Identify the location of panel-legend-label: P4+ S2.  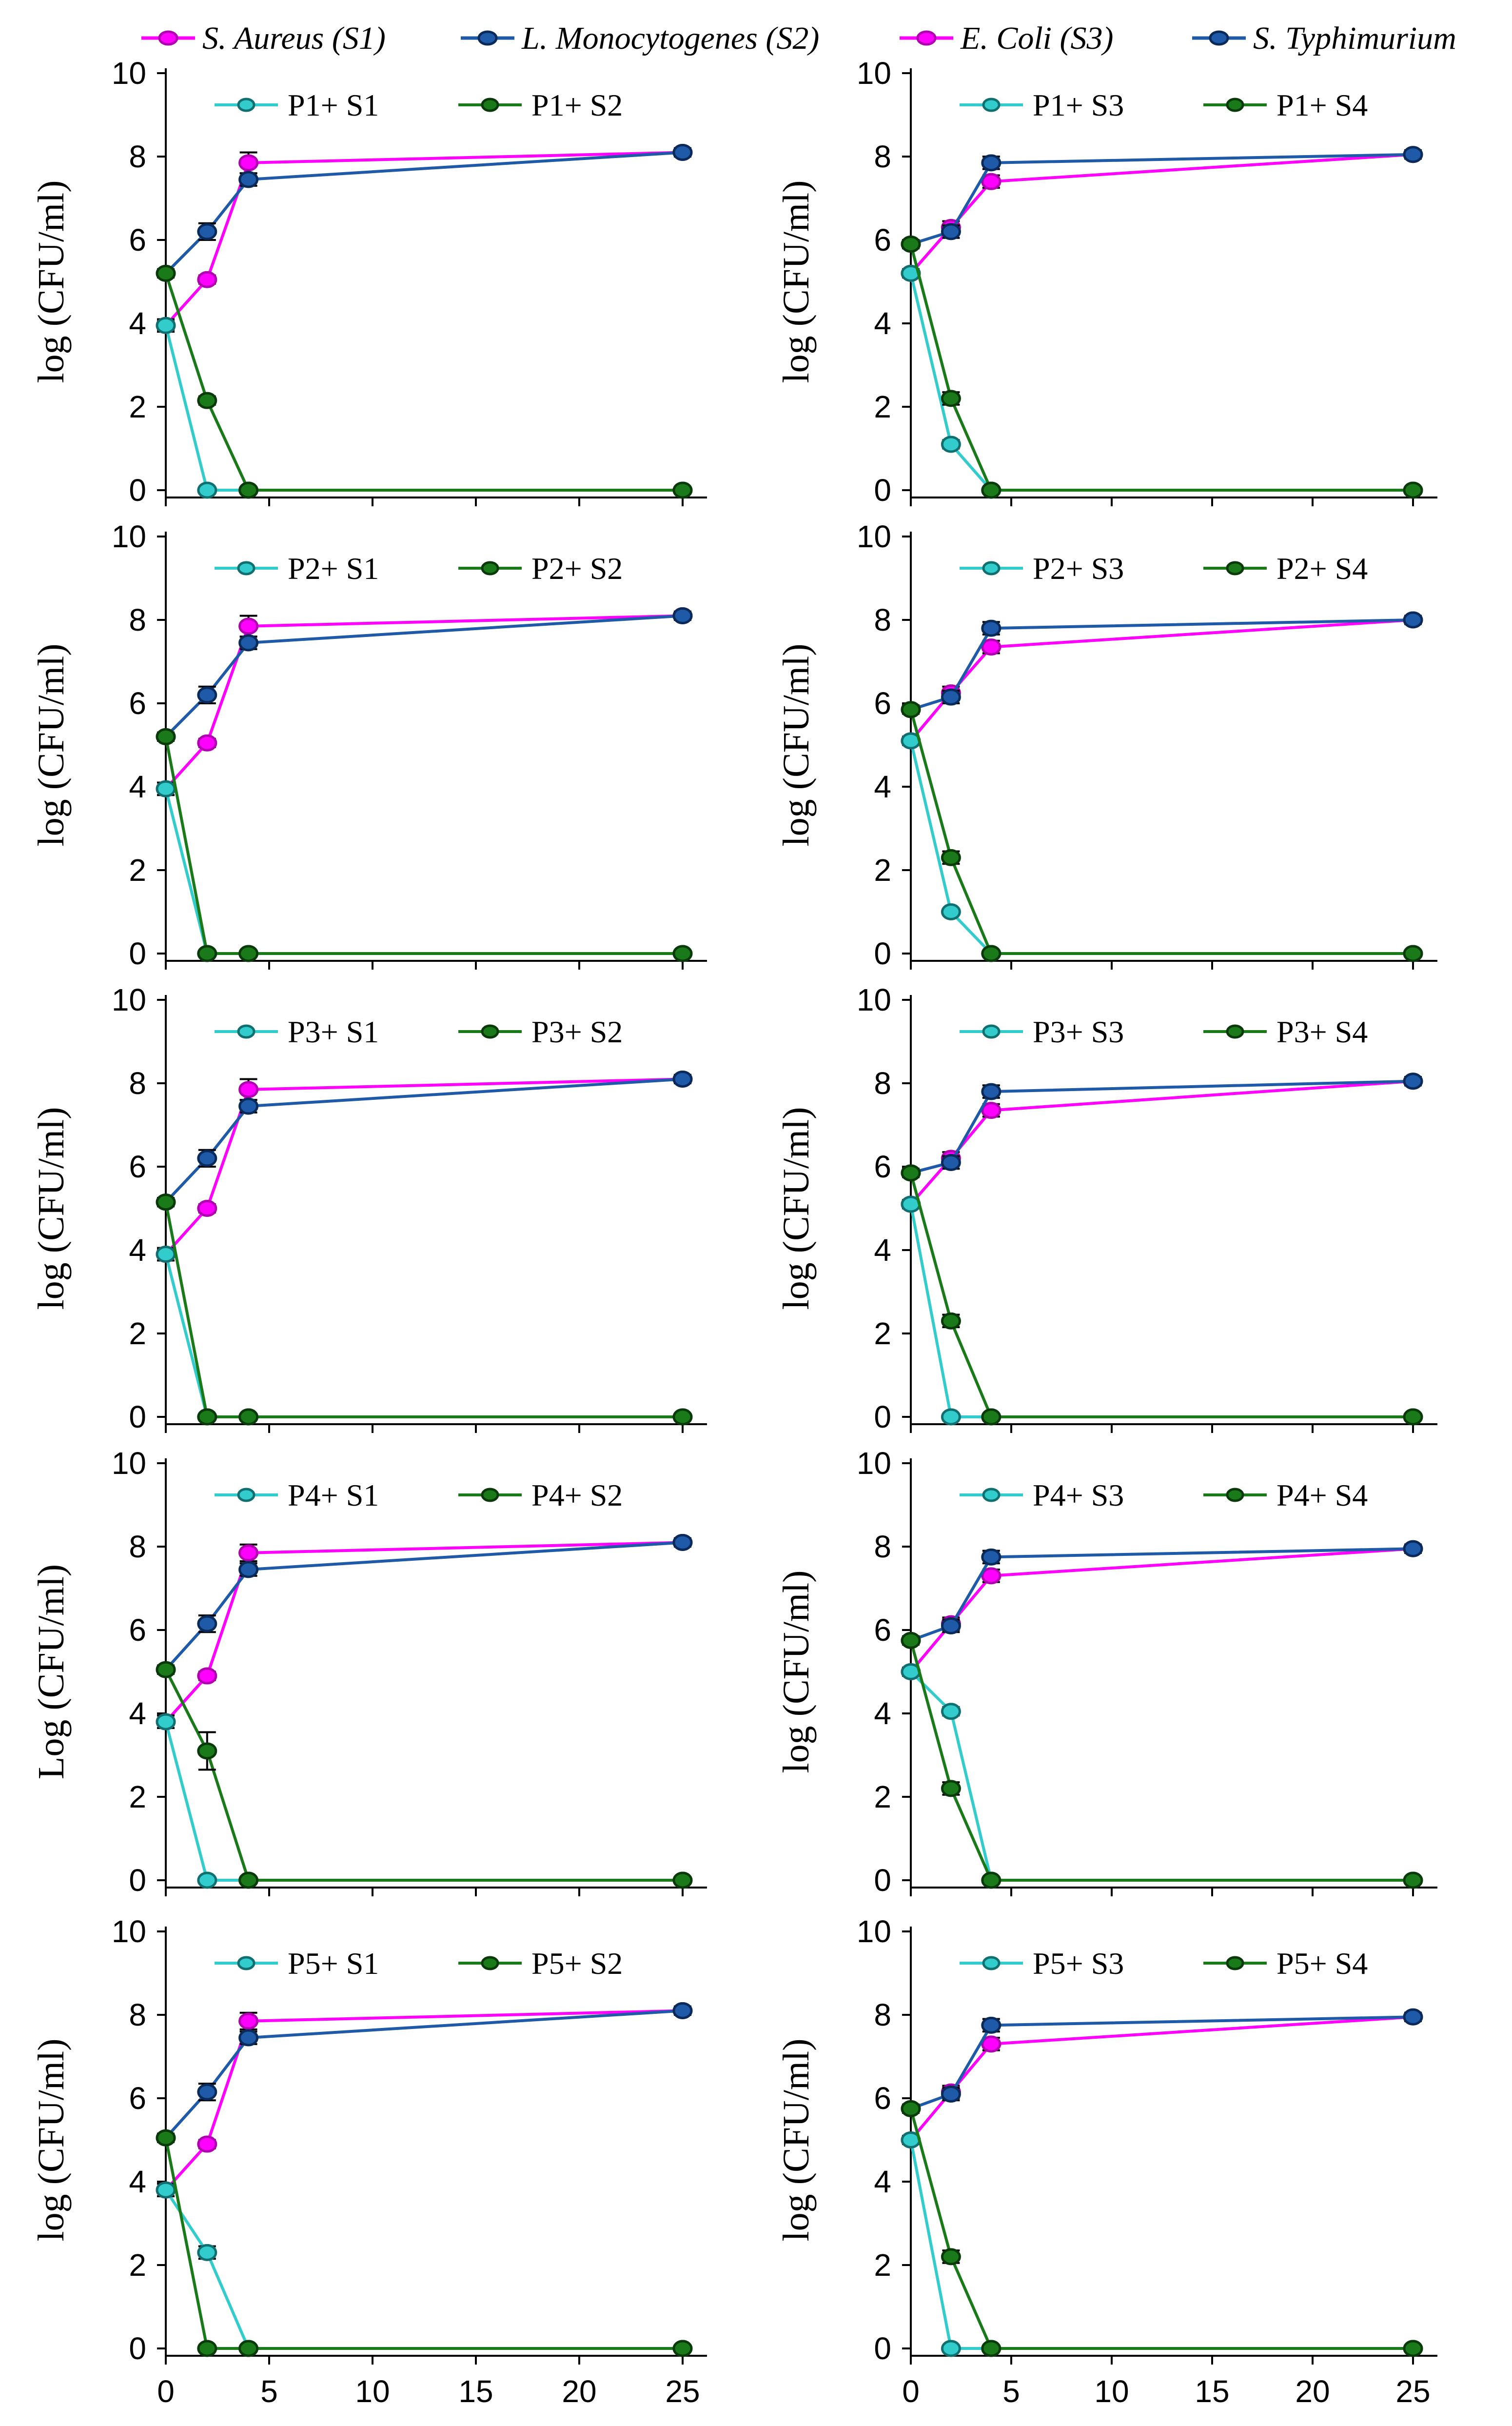
(577, 1495).